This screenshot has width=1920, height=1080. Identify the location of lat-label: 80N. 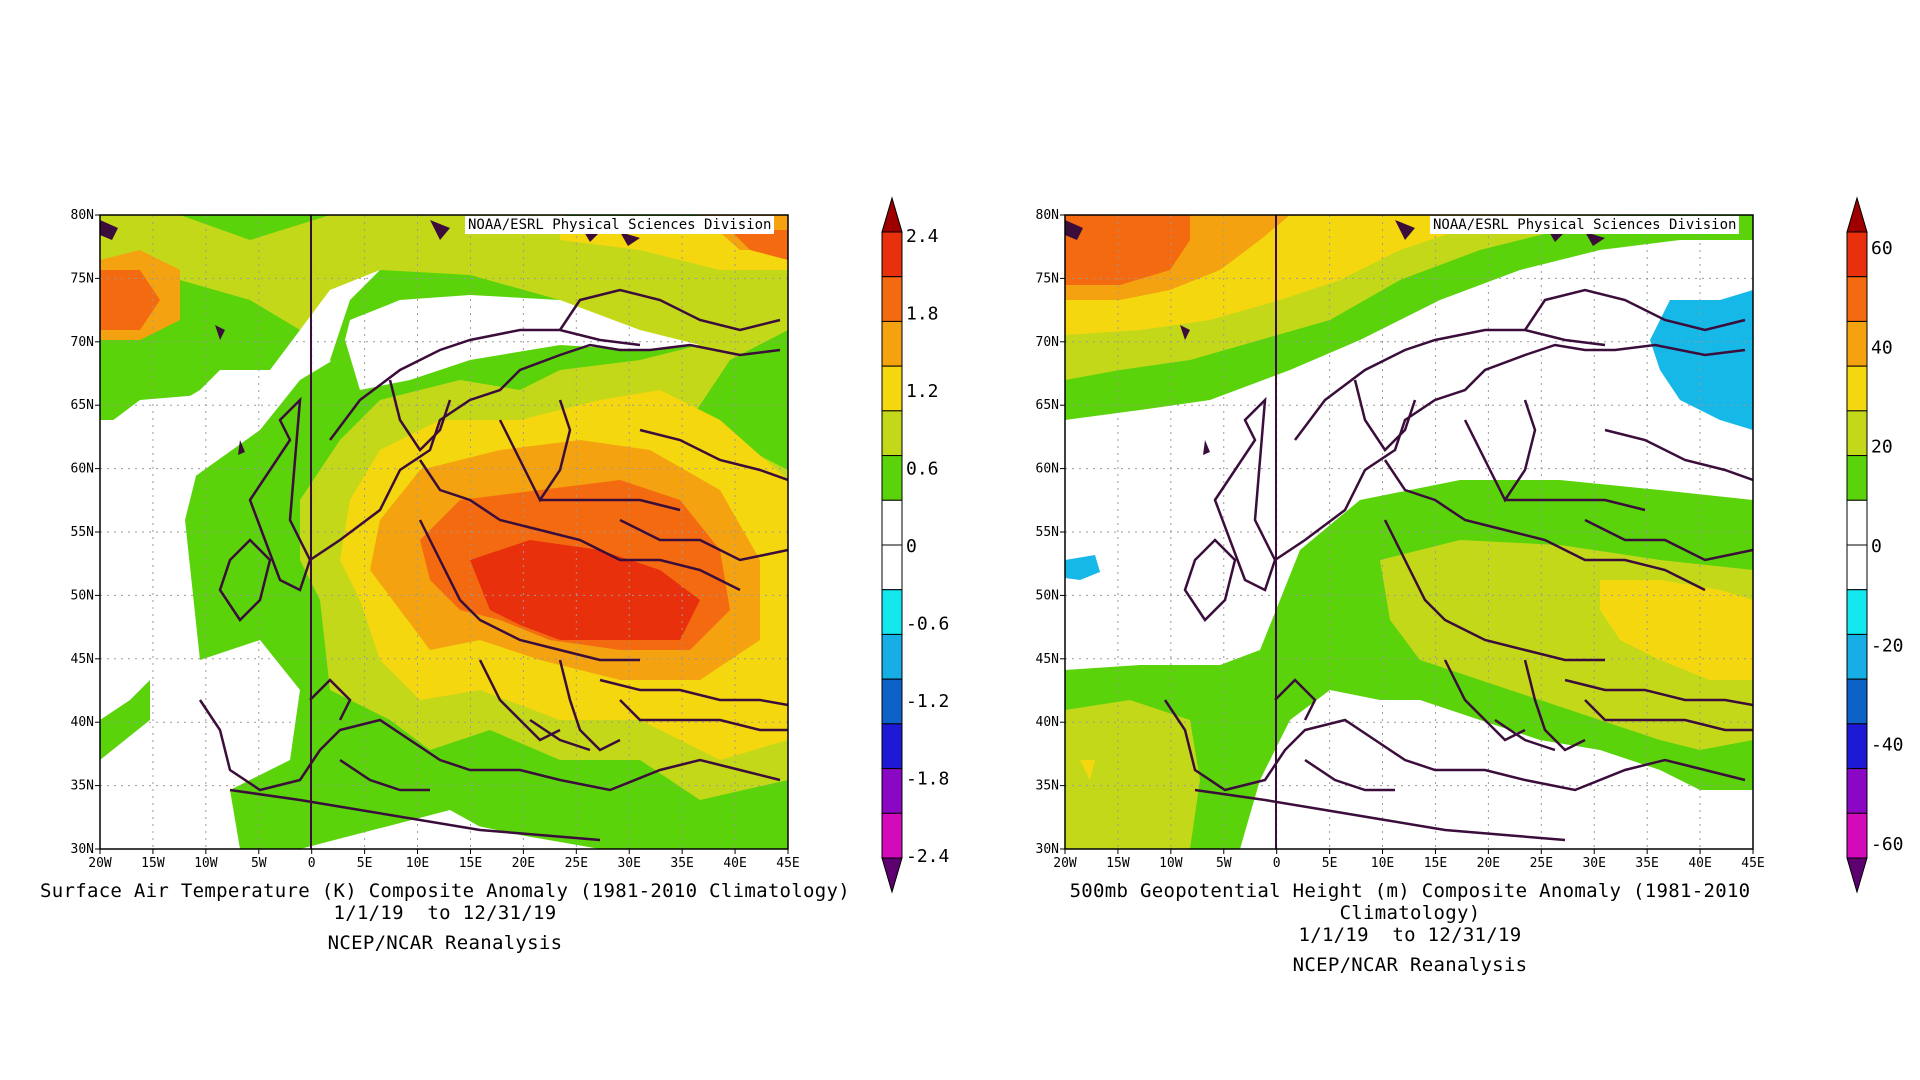
(1047, 215).